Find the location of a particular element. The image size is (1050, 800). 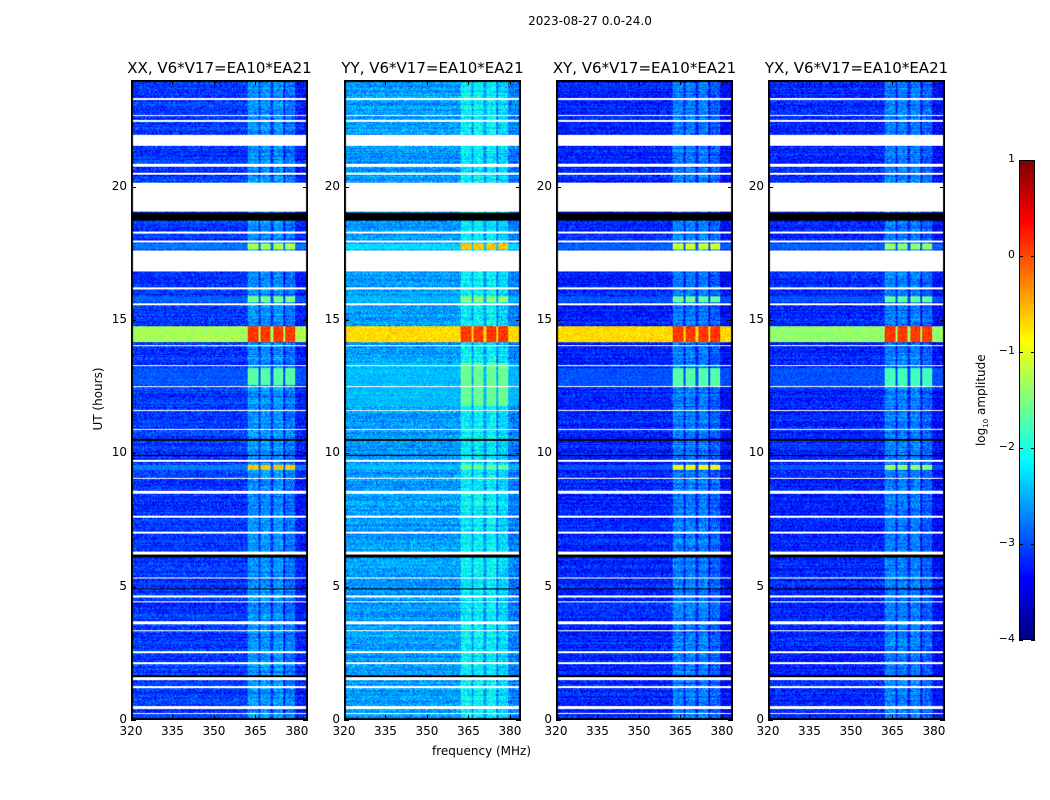

x-tick-label: 350 is located at coordinates (639, 731).